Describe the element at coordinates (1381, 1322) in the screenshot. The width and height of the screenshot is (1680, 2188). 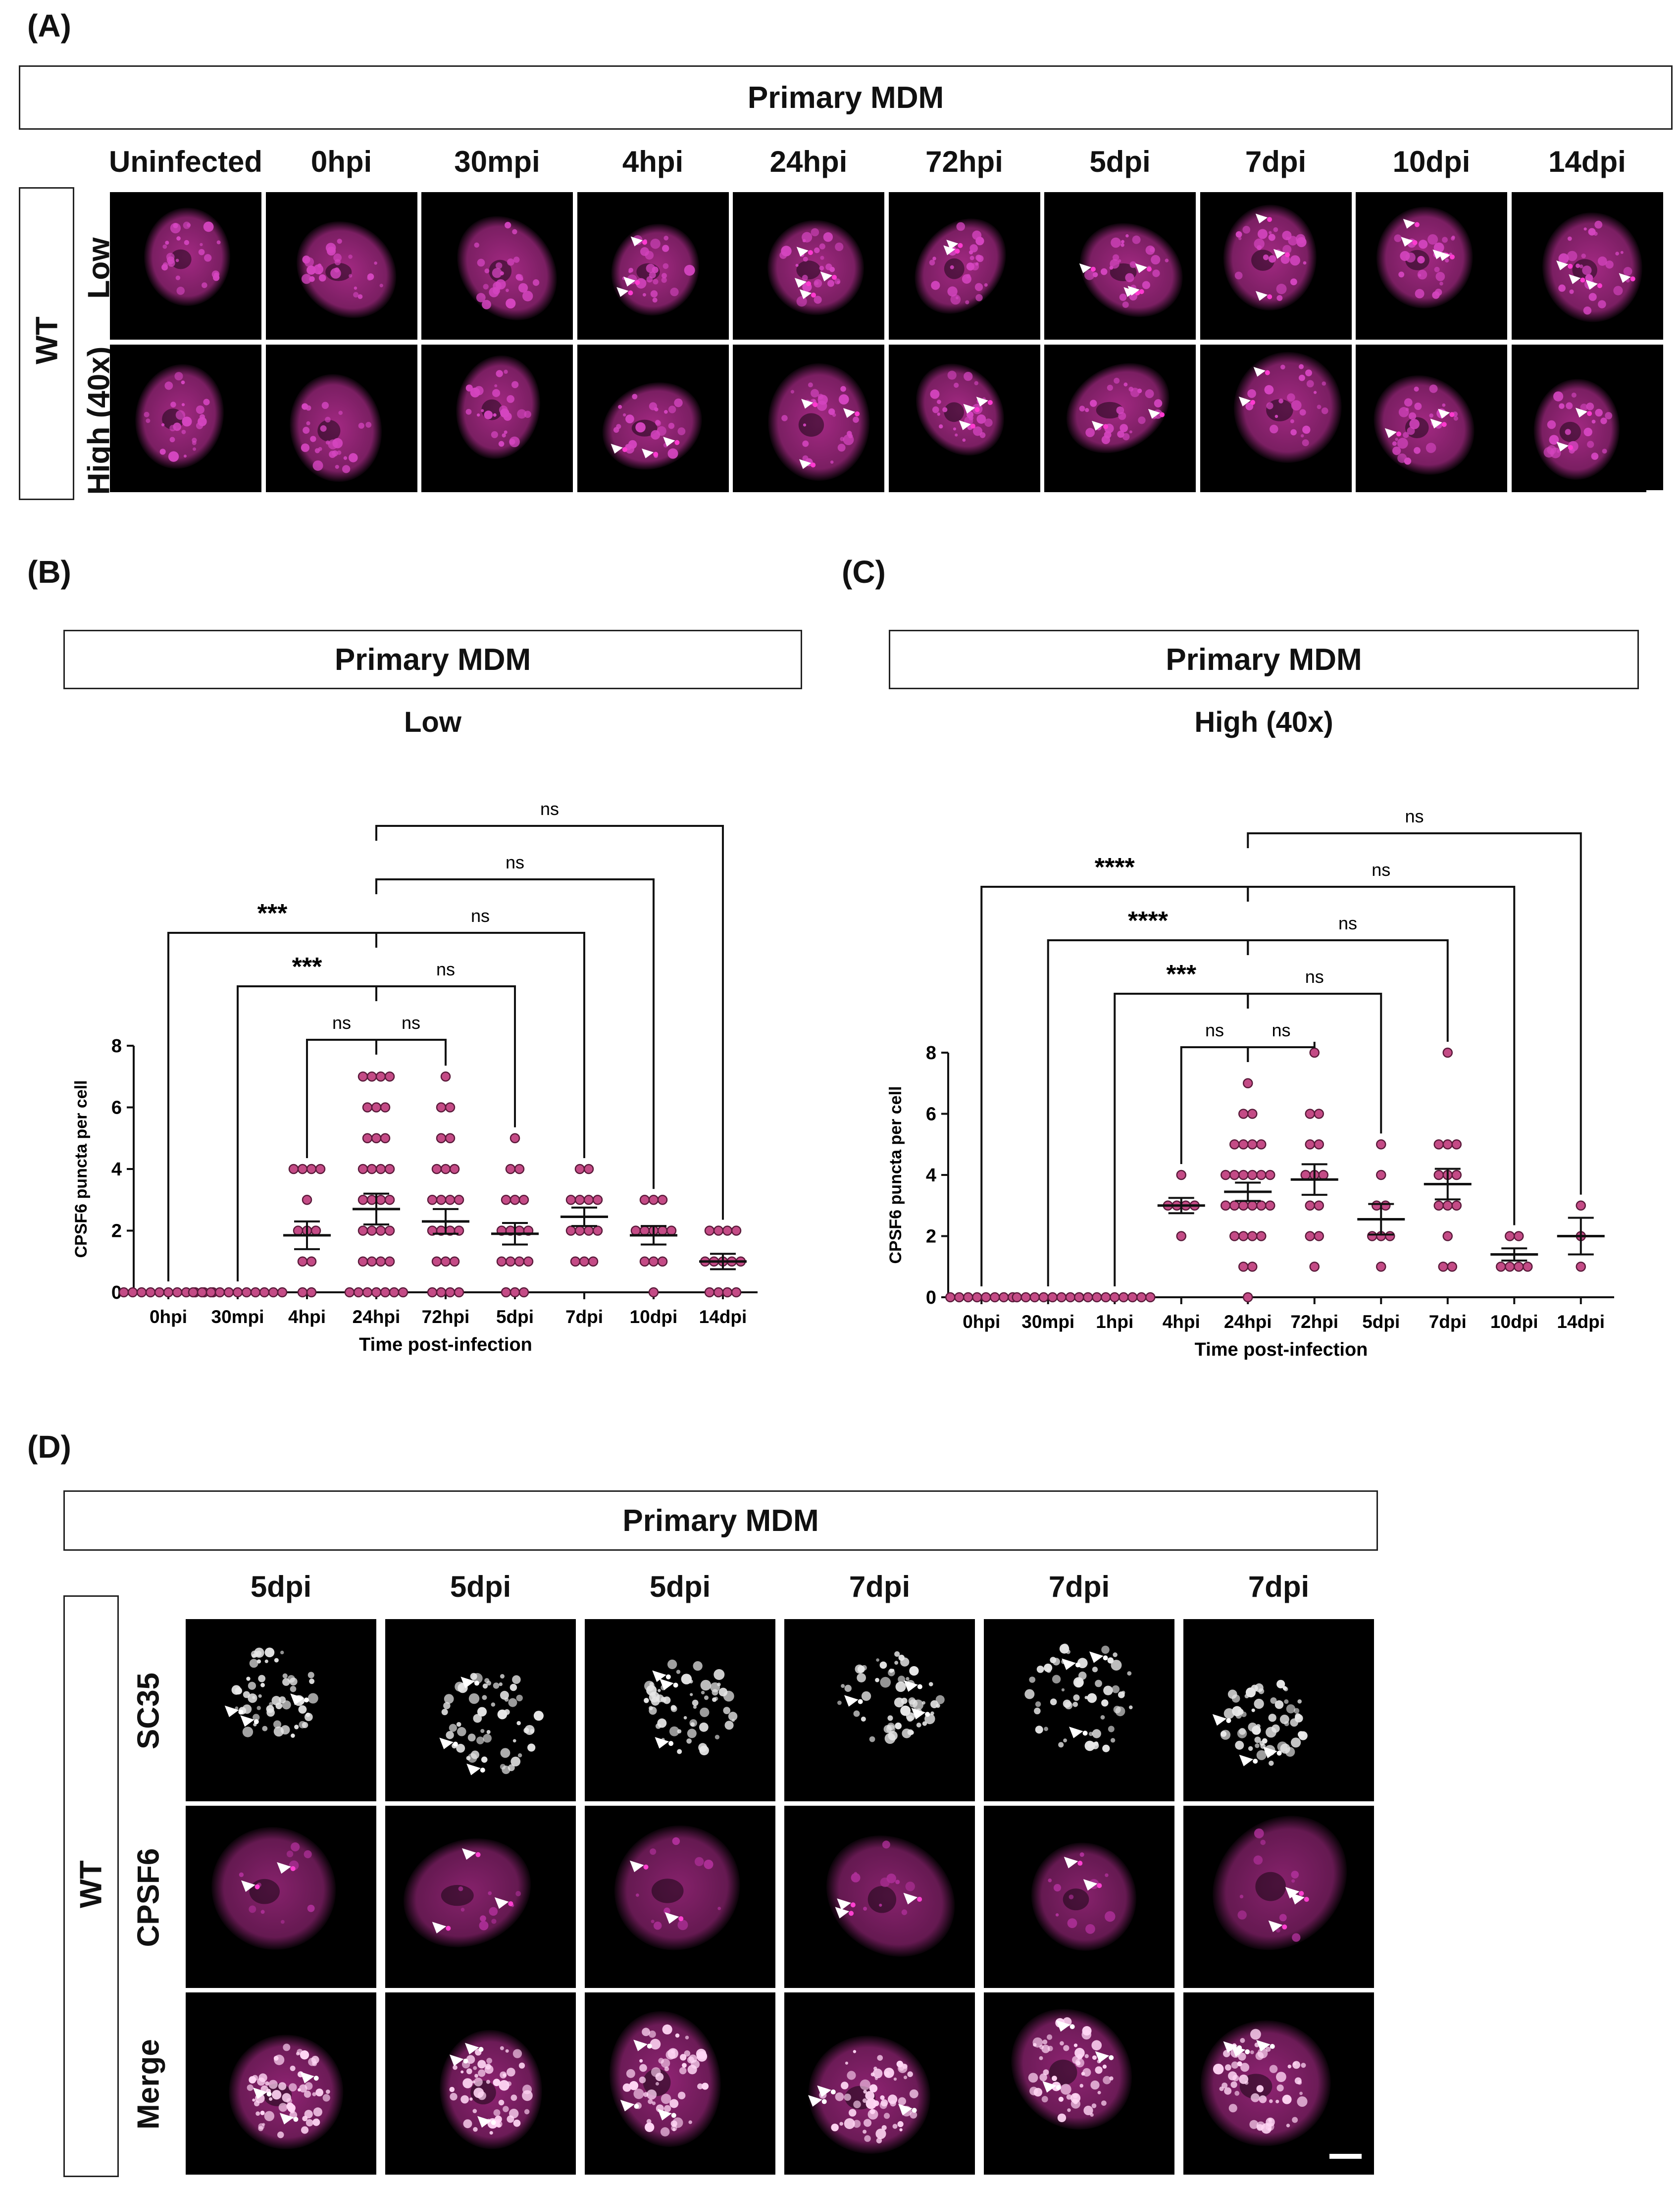
I see `x-tick-label: 5dpi` at that location.